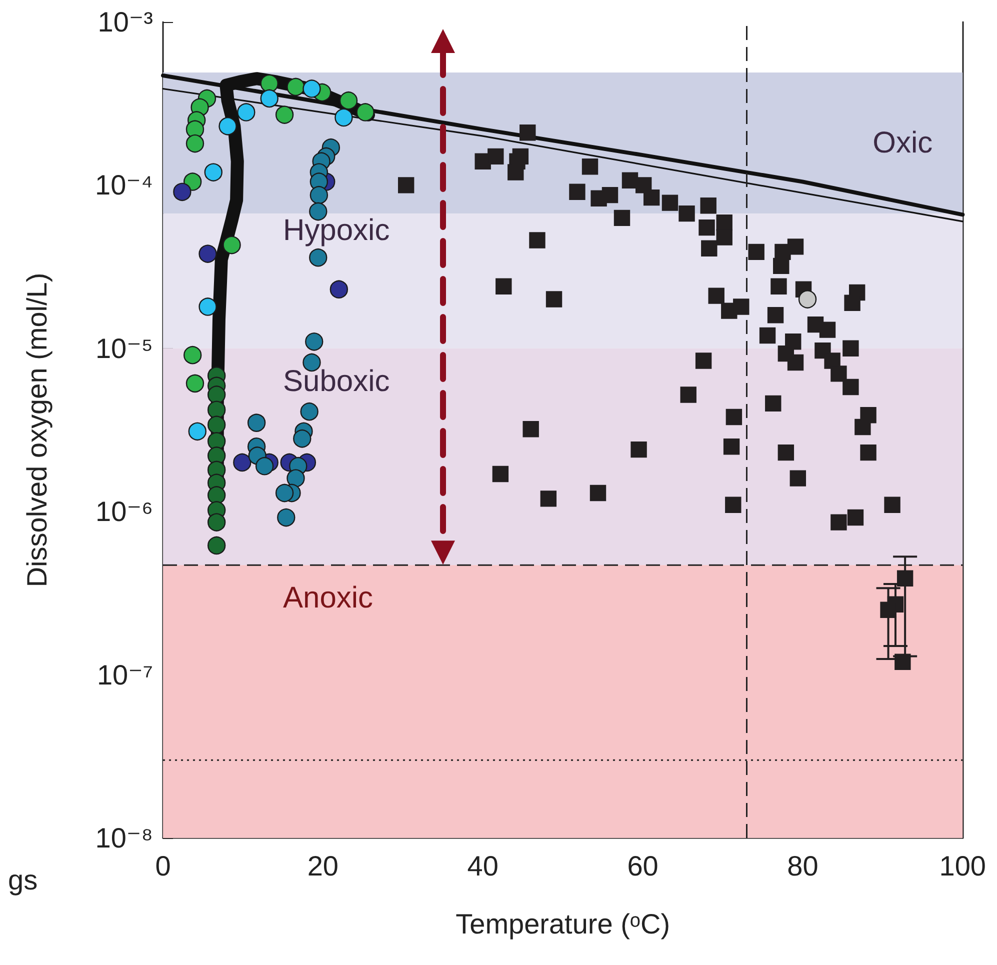 The image size is (997, 965). Describe the element at coordinates (962, 866) in the screenshot. I see `x-tick-label: 100` at that location.